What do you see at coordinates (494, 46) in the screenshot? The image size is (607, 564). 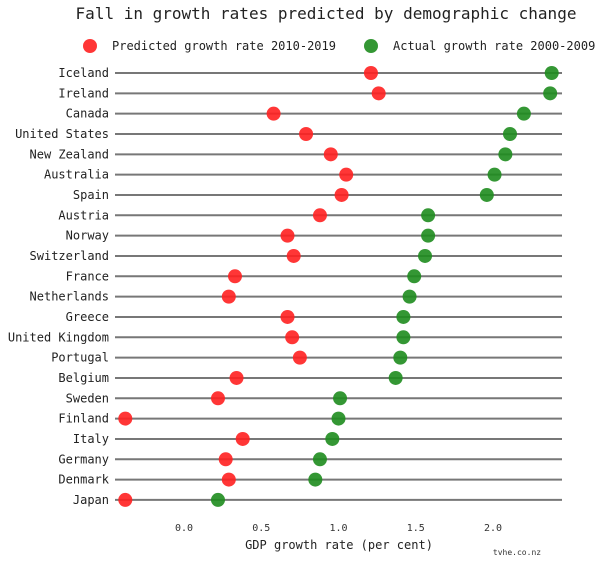 I see `legend-label-actual: Actual growth rate 2000-2009` at bounding box center [494, 46].